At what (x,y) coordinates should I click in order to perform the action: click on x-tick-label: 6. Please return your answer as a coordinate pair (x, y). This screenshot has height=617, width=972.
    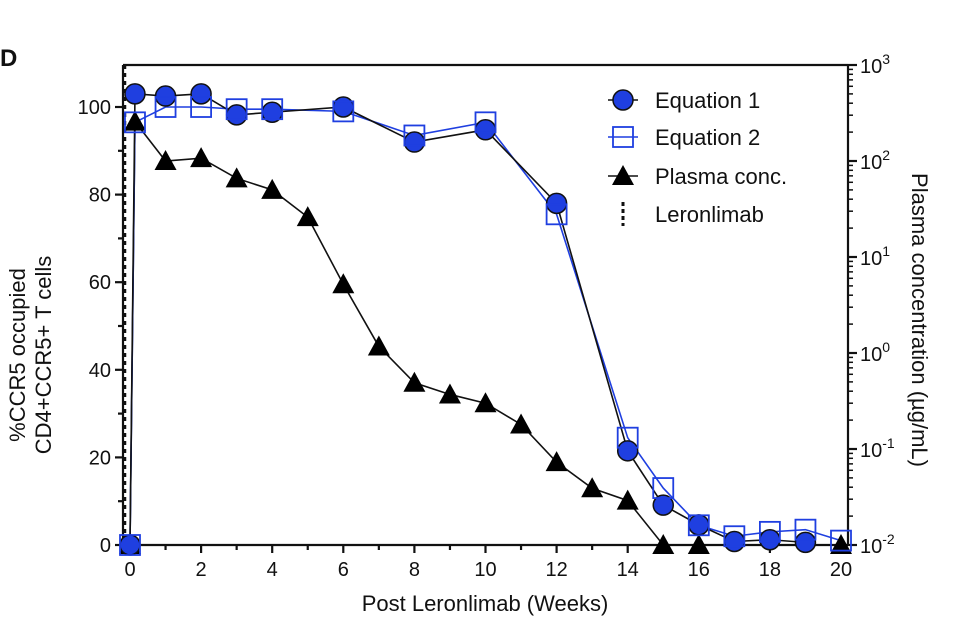
    Looking at the image, I should click on (343, 570).